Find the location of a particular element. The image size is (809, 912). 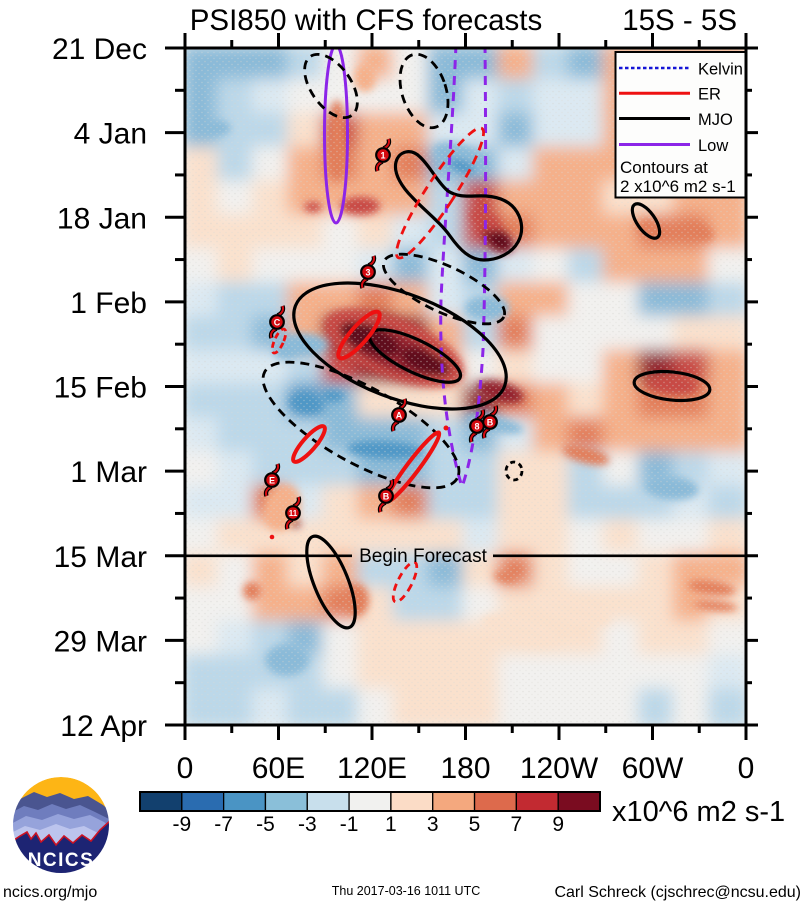

svg-text: E is located at coordinates (272, 480).